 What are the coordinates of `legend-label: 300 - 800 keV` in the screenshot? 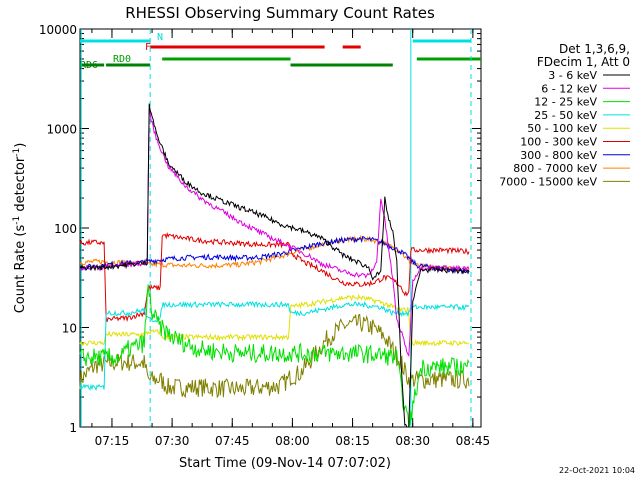 It's located at (558, 155).